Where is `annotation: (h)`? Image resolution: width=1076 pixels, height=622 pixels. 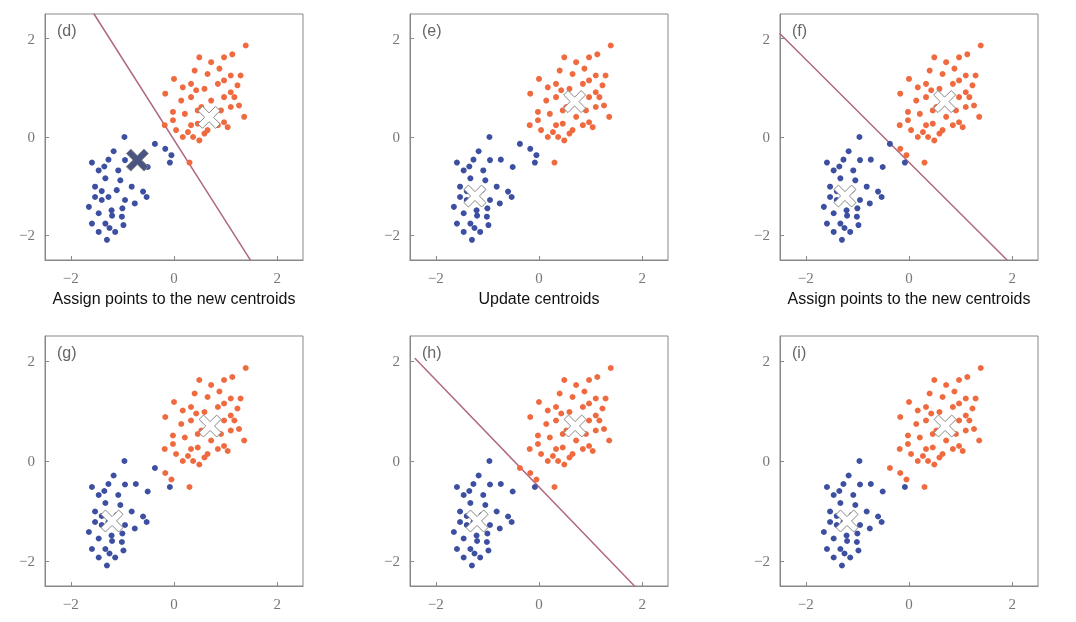
annotation: (h) is located at coordinates (432, 352).